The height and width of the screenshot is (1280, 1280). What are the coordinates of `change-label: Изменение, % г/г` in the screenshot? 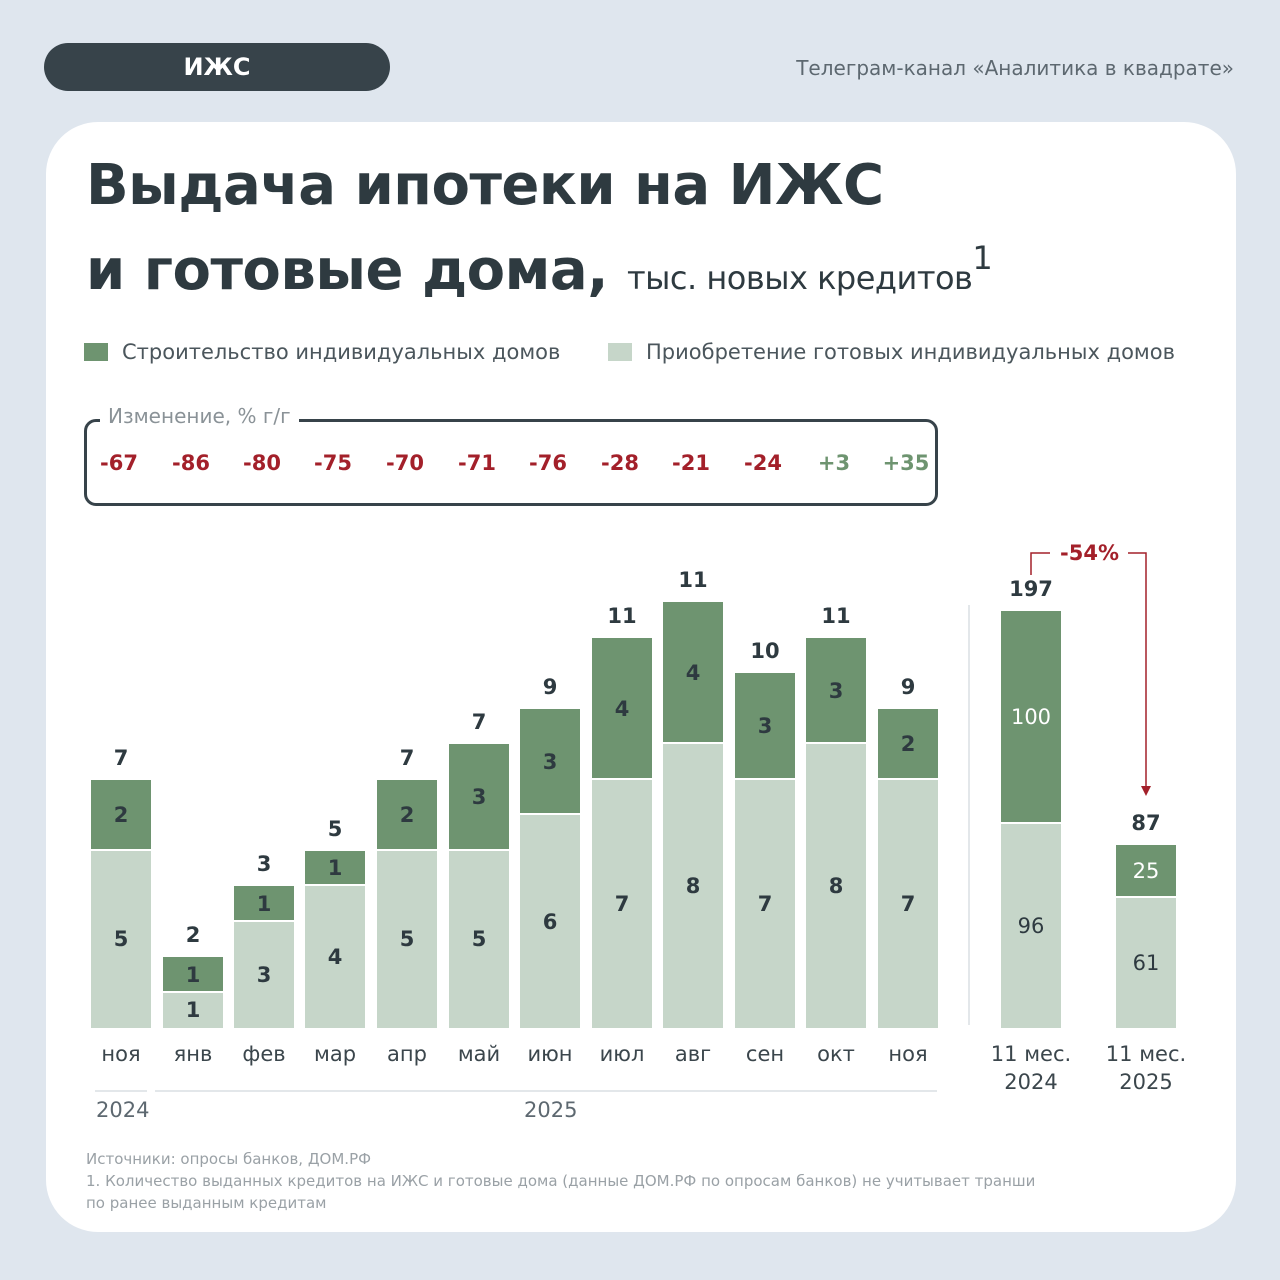 It's located at (199, 416).